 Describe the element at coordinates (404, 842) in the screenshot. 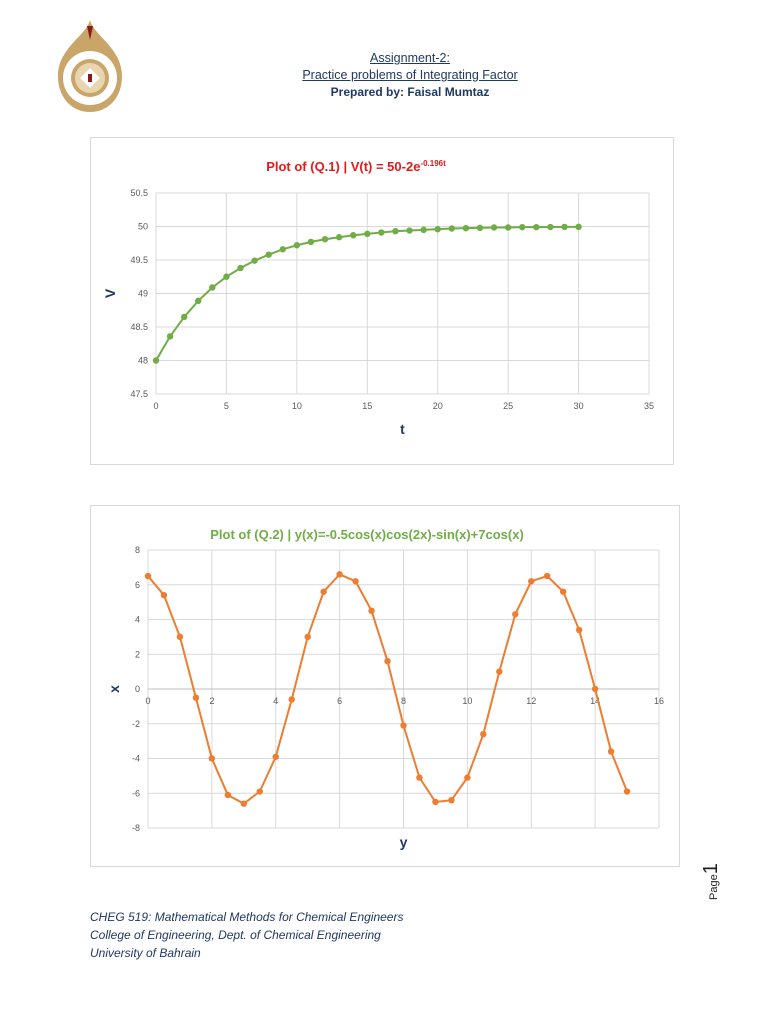

I see `x-axis-label: y` at that location.